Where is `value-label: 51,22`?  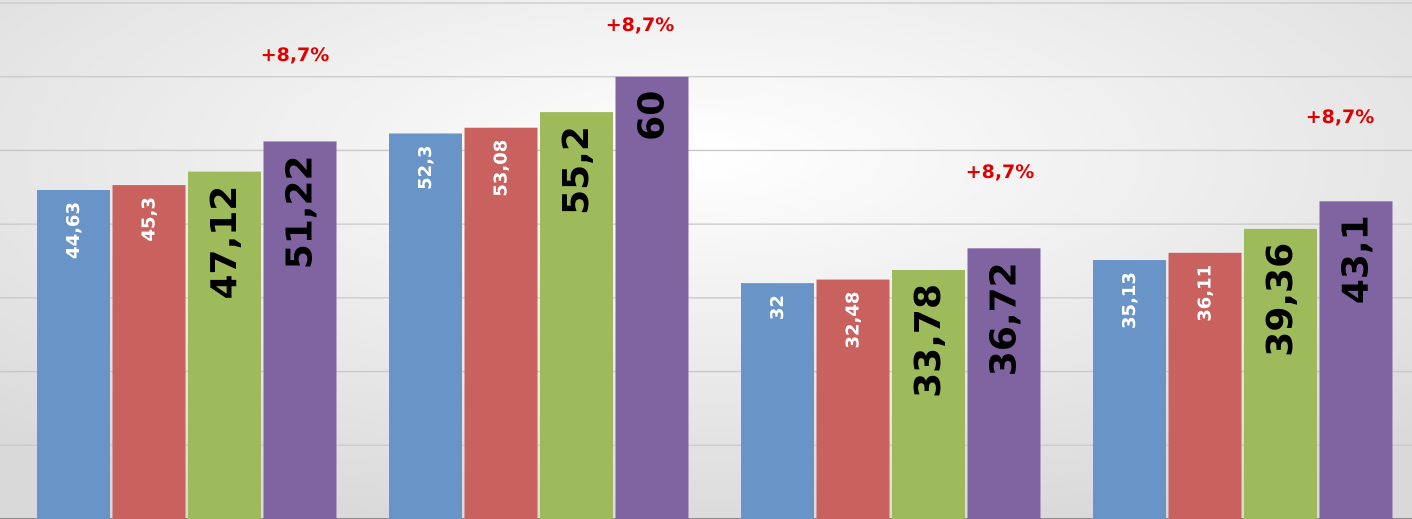
value-label: 51,22 is located at coordinates (300, 212).